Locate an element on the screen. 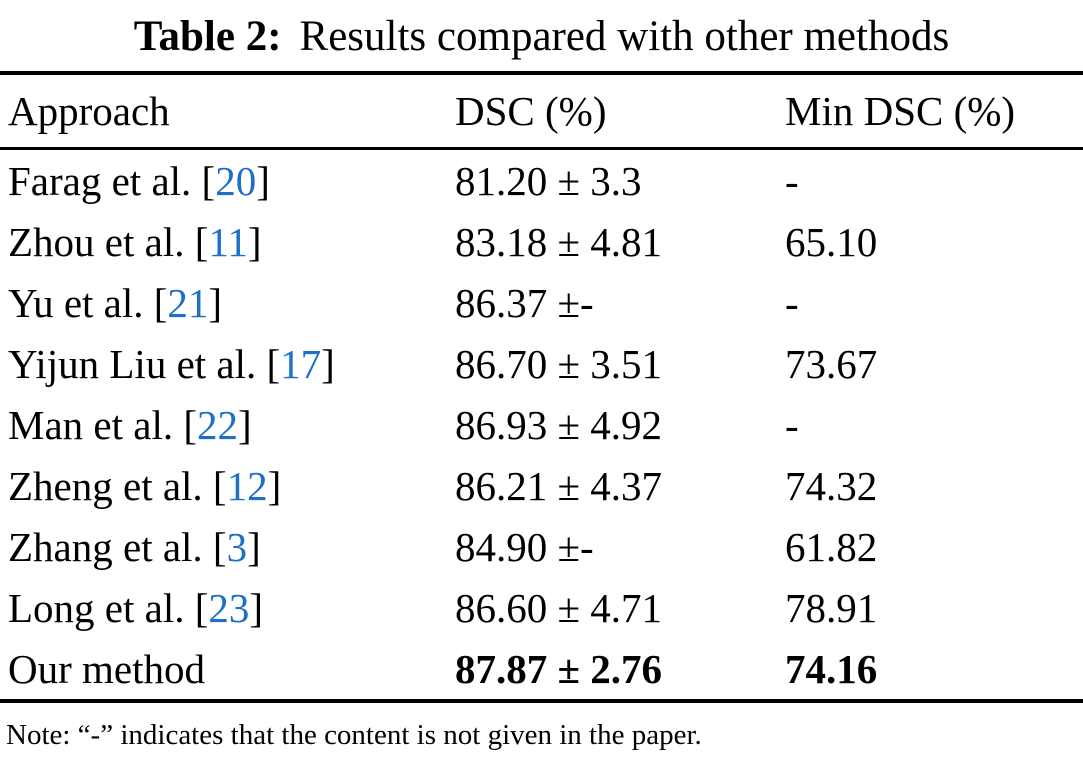  citation: [23] is located at coordinates (229, 608).